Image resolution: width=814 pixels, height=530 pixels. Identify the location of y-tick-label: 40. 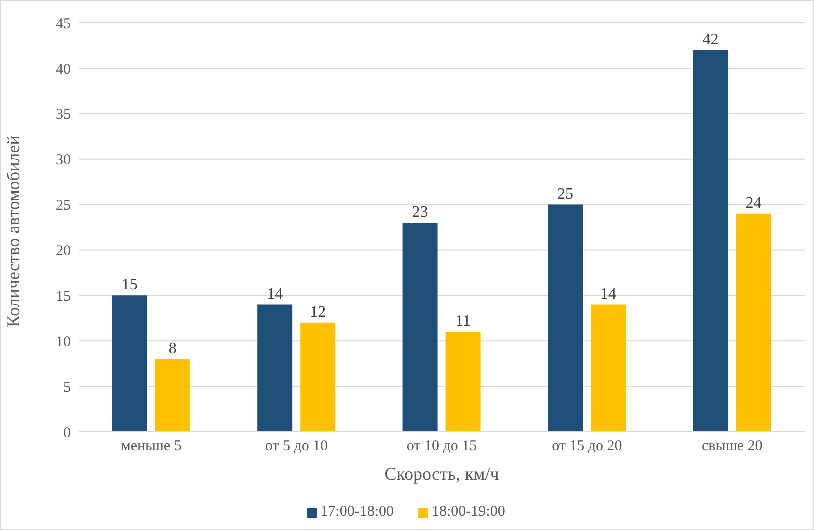
(63, 70).